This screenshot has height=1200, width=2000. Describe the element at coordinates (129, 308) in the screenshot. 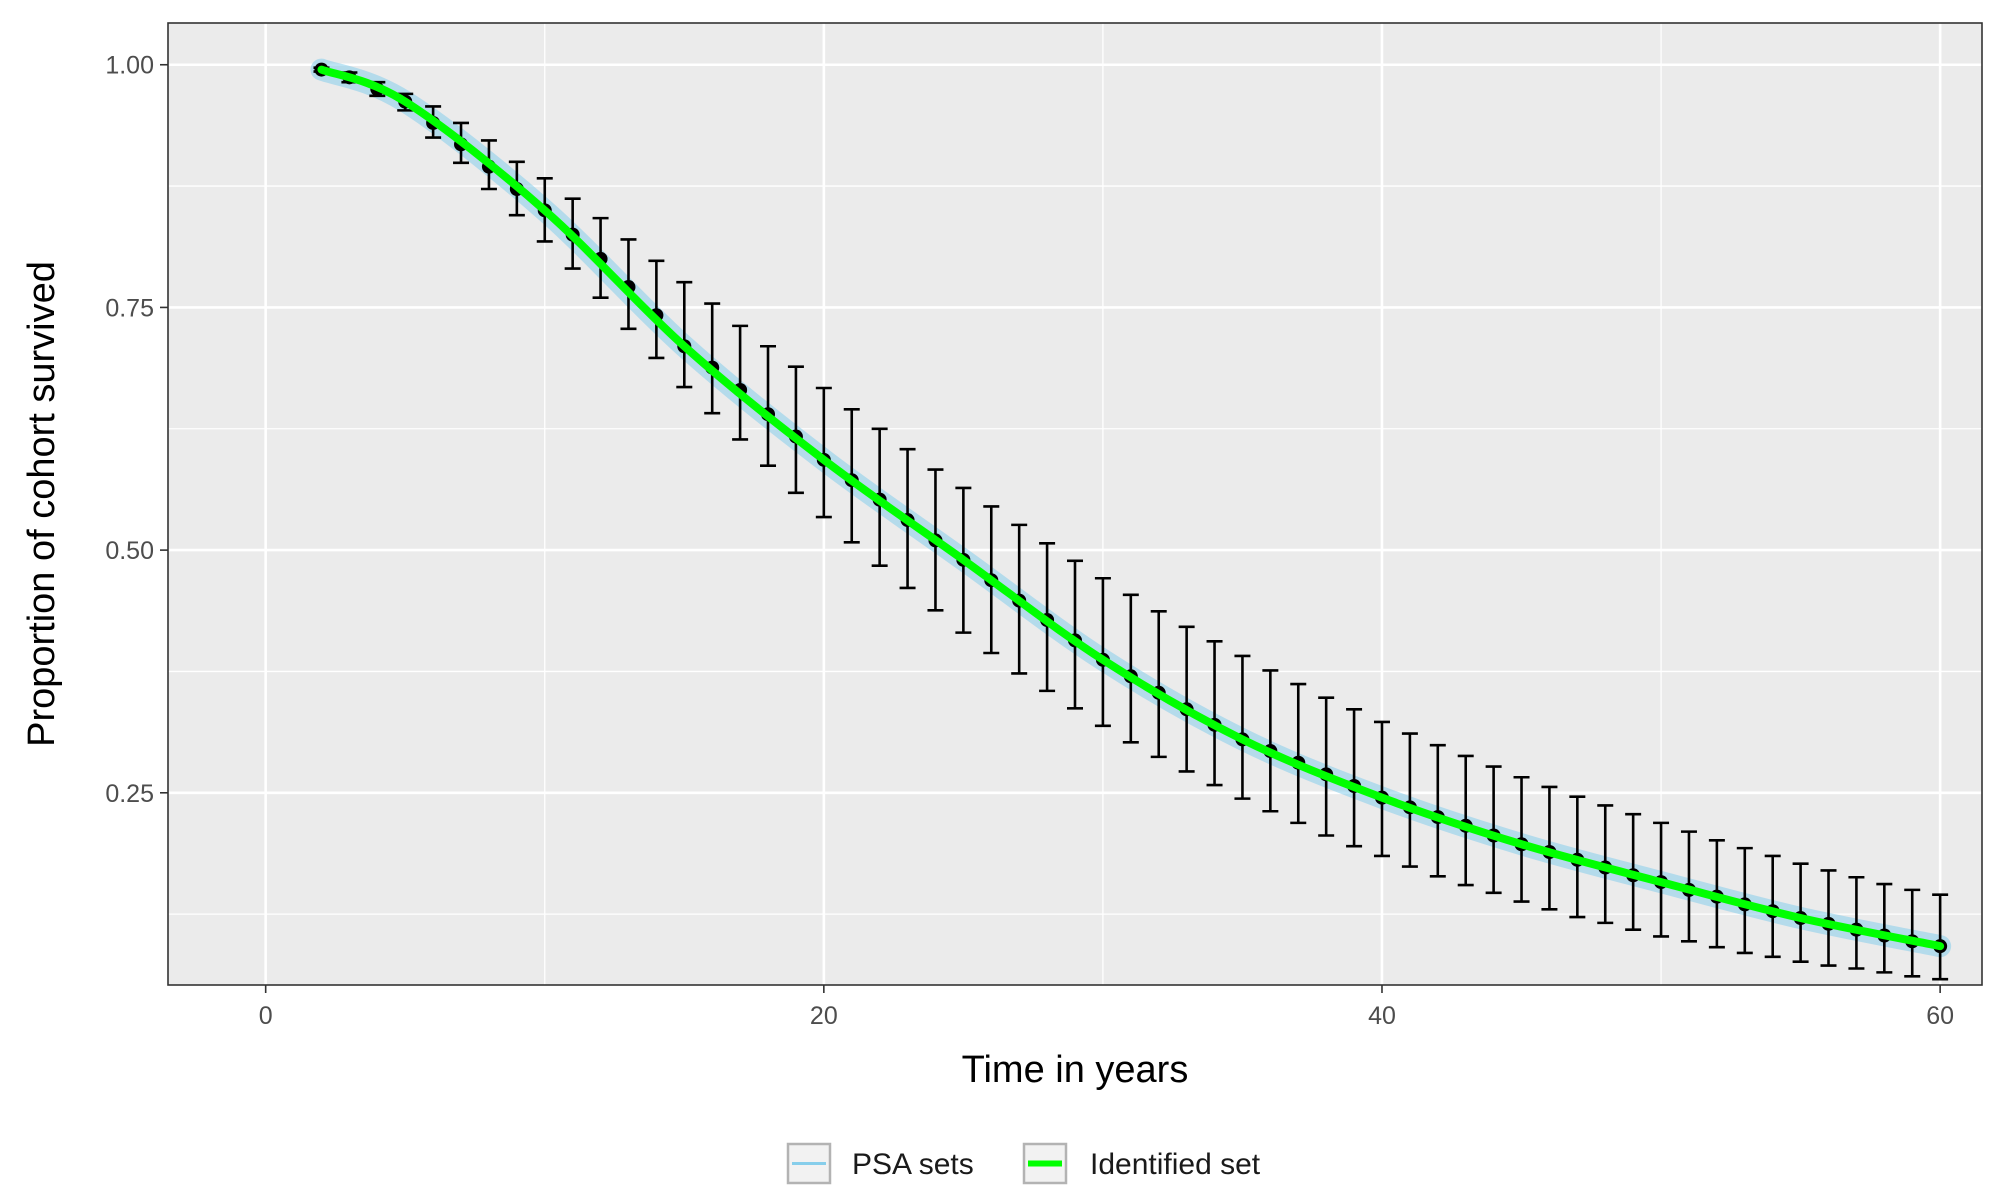

I see `y-tick-label: 0.75` at that location.